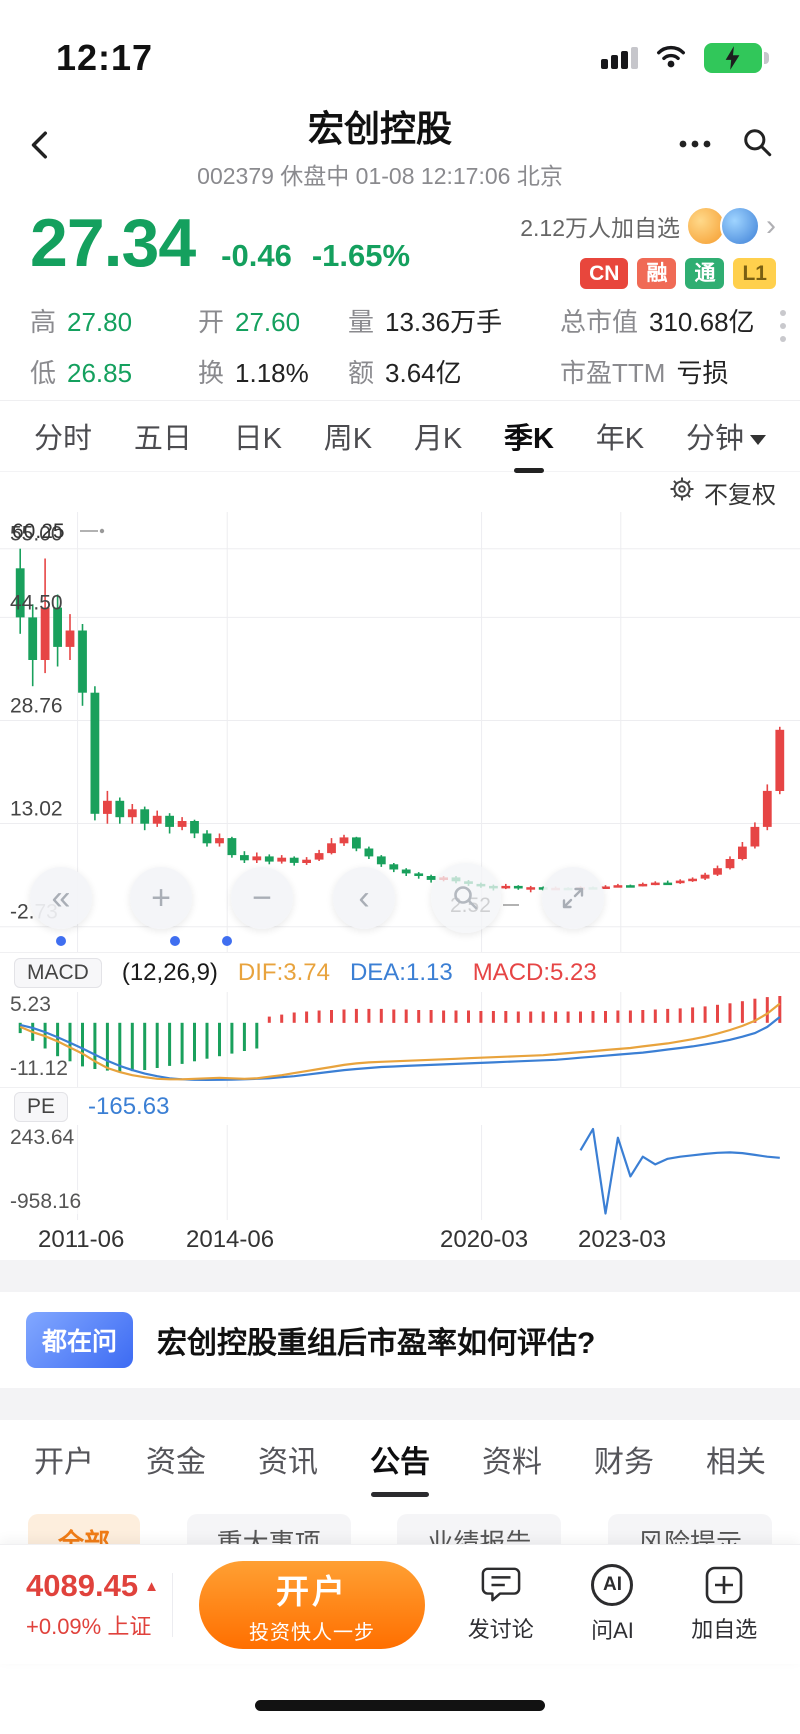 The image size is (800, 1734). I want to click on tab-funds: 资金, so click(176, 1462).